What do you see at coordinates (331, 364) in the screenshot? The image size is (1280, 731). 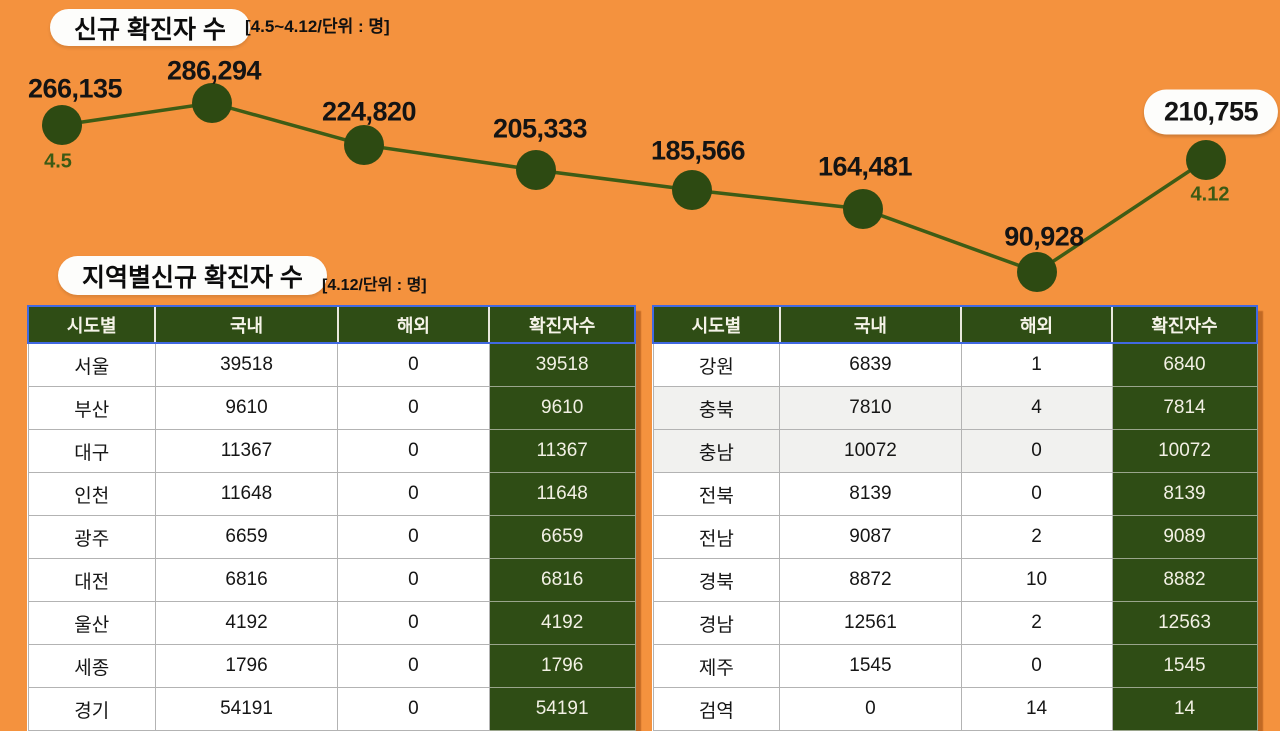 I see `table-row: 서울 39518 0 39518` at bounding box center [331, 364].